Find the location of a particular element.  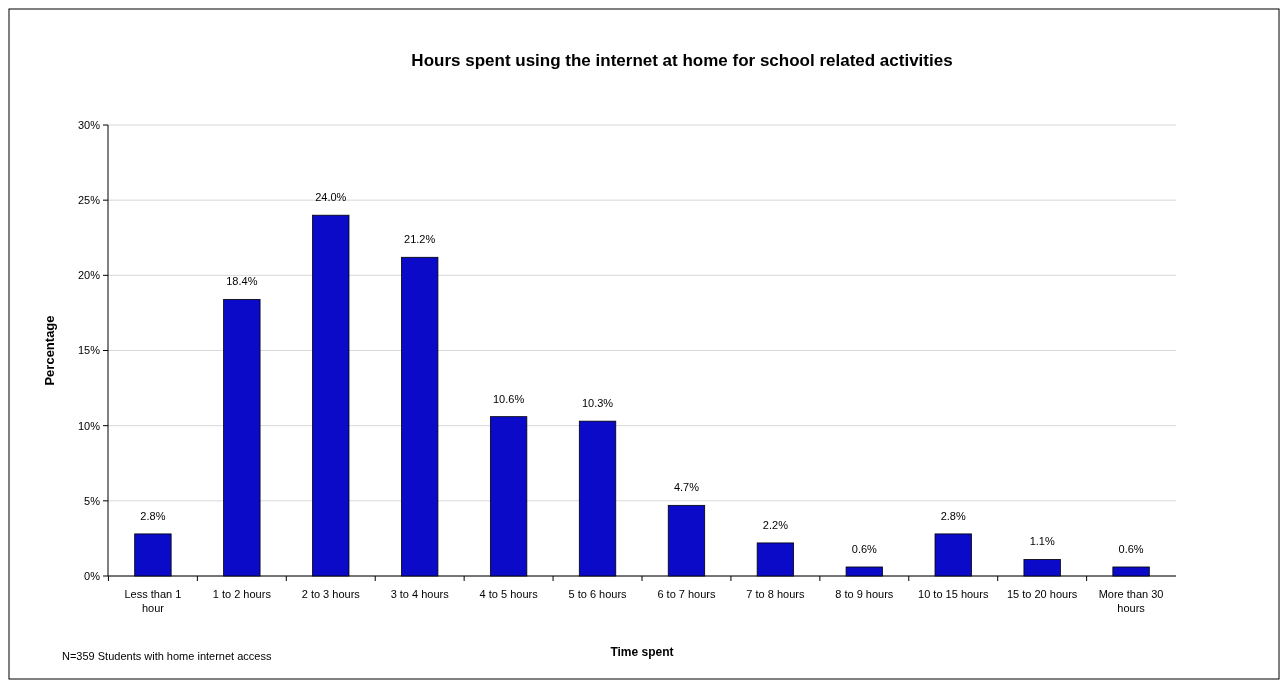

y-tick-label: 5% is located at coordinates (92, 500).